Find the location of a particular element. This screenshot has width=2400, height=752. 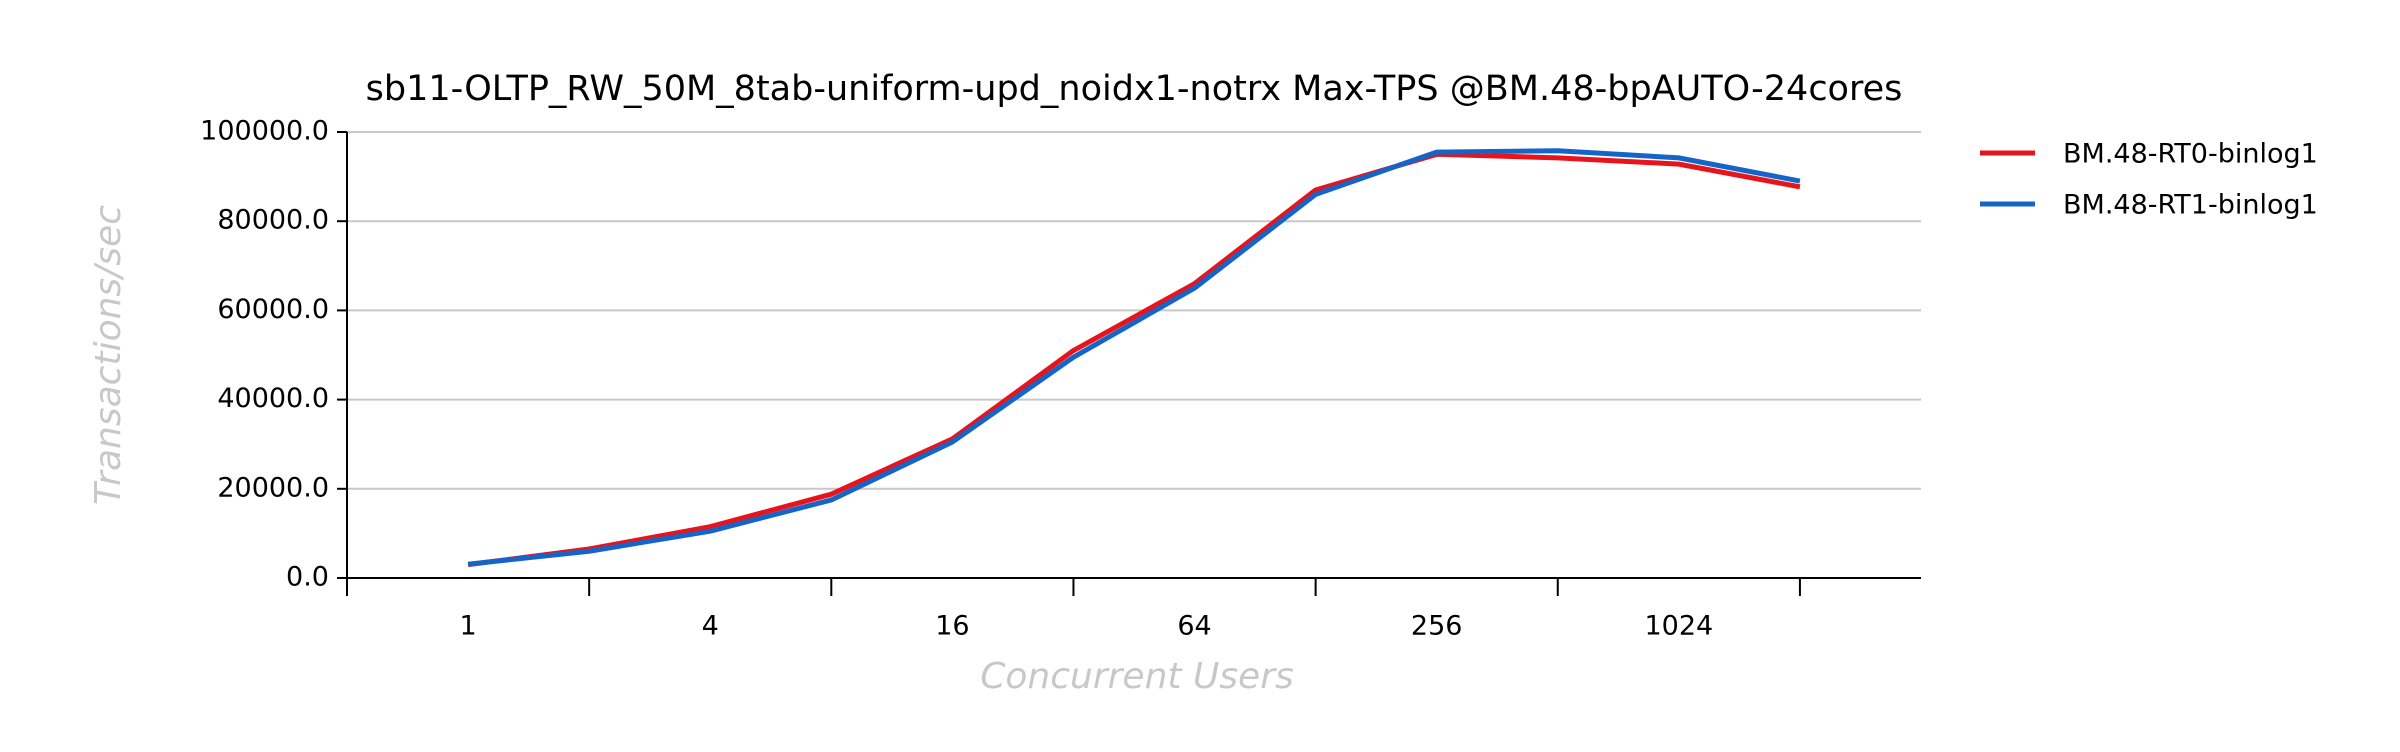

x-tick-label: 1 is located at coordinates (467, 626).